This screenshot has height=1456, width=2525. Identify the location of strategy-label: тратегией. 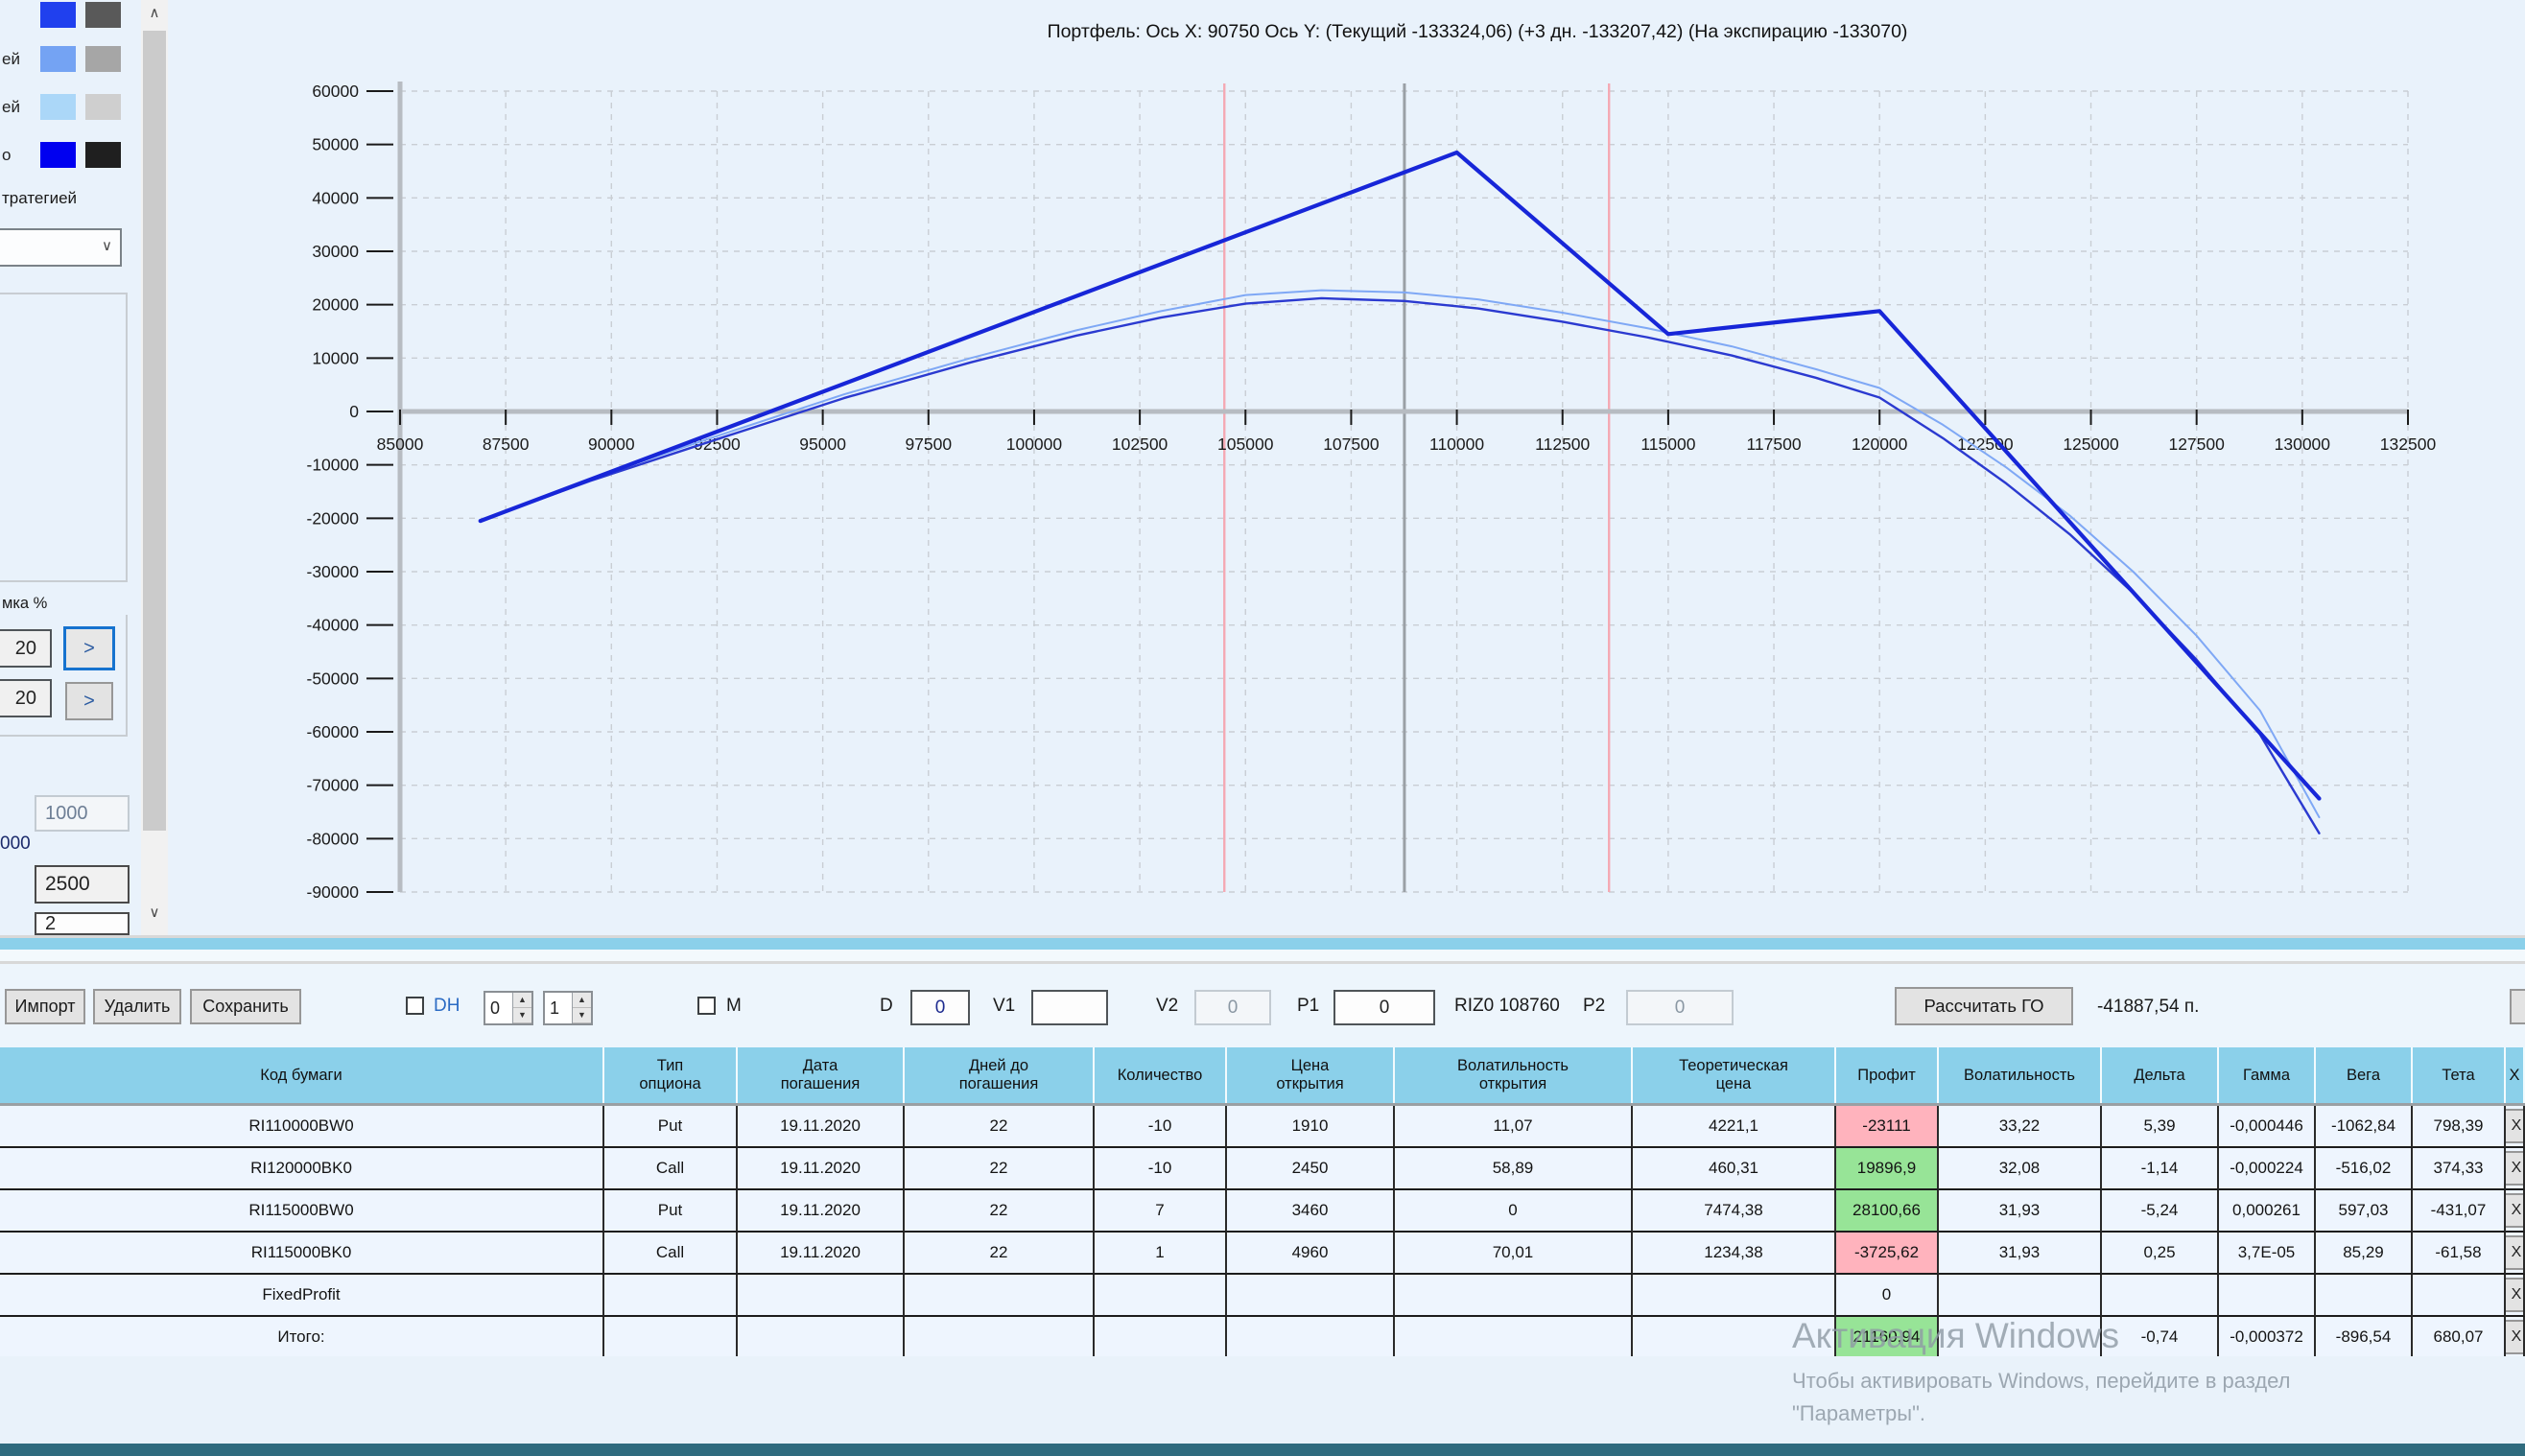
(40, 198).